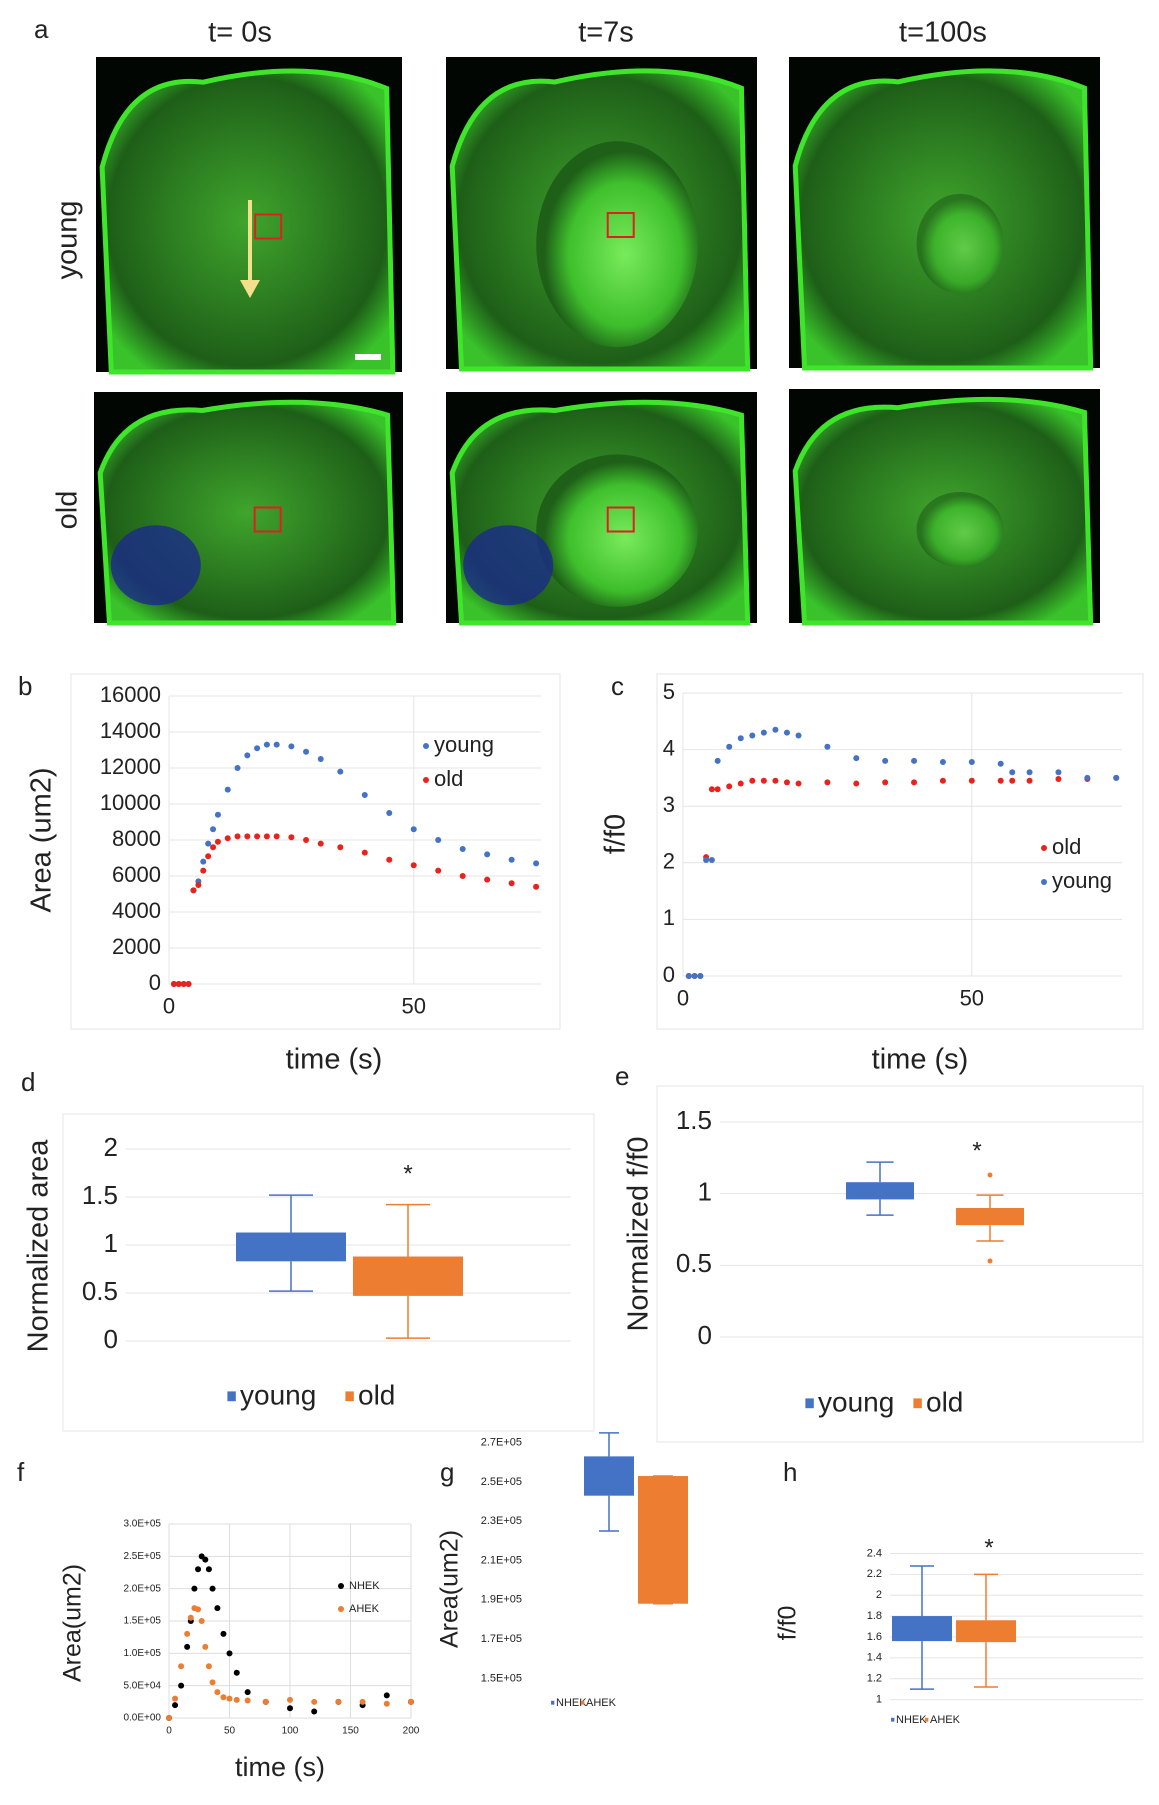 This screenshot has width=1159, height=1805. Describe the element at coordinates (943, 33) in the screenshot. I see `column-header: t=100s` at that location.